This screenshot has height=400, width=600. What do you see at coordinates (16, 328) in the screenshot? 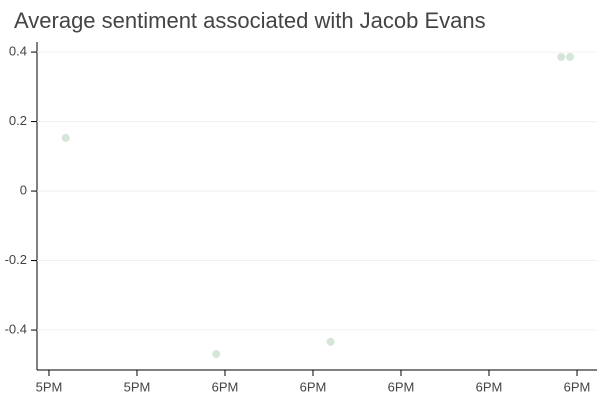
I see `y-tick-label: -0.4` at bounding box center [16, 328].